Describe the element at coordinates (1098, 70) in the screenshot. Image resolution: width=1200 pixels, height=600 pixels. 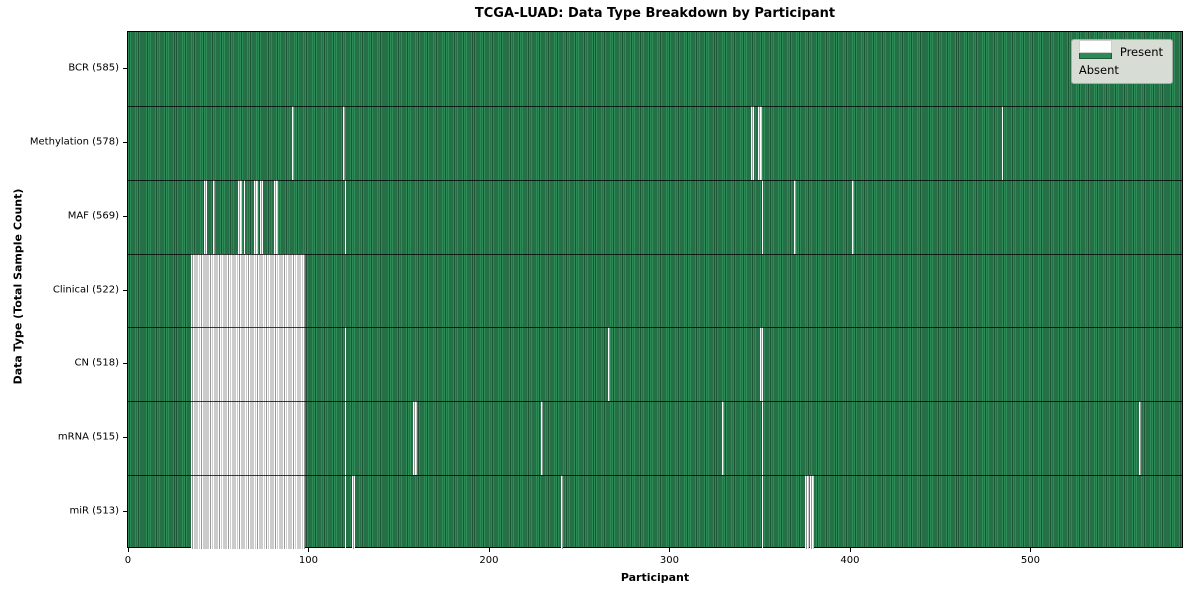
I see `legend-label-absent: Absent` at that location.